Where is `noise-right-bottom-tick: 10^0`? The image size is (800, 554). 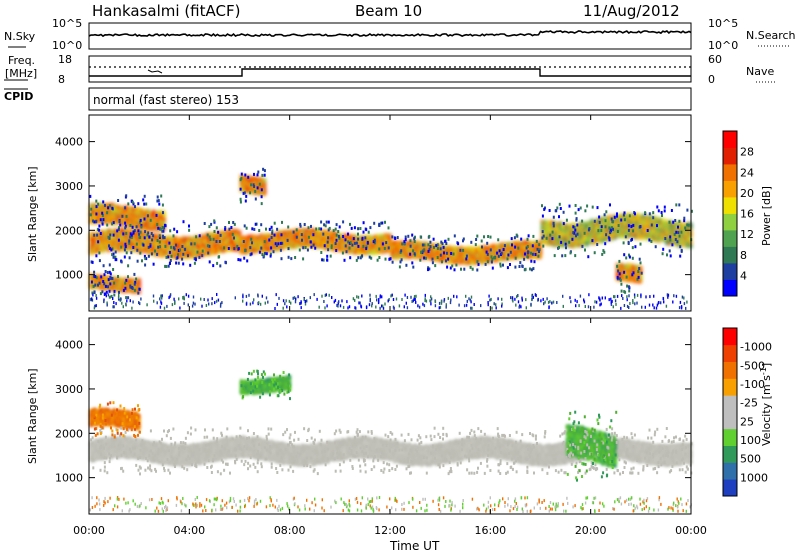 noise-right-bottom-tick: 10^0 is located at coordinates (723, 45).